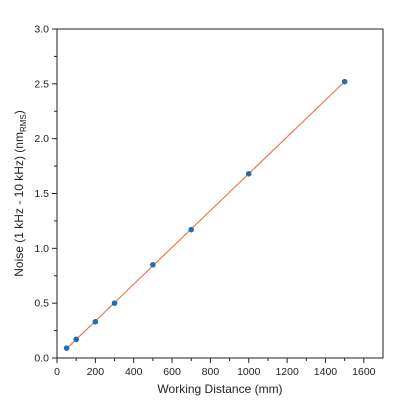  What do you see at coordinates (57, 372) in the screenshot?
I see `x-tick-label: 0` at bounding box center [57, 372].